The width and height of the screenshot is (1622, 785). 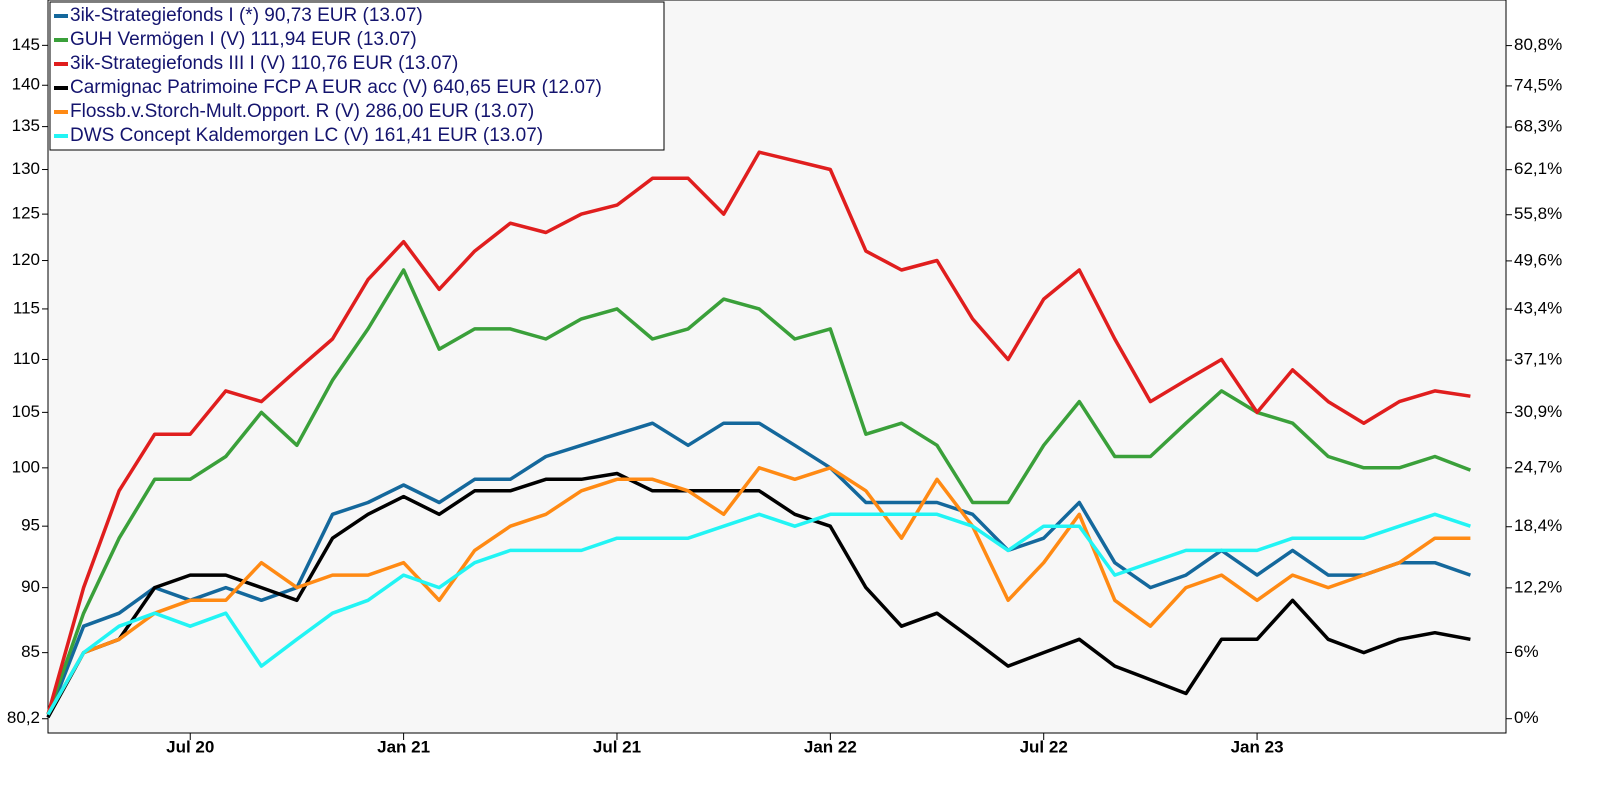 I want to click on y-tick-label: 120, so click(x=26, y=259).